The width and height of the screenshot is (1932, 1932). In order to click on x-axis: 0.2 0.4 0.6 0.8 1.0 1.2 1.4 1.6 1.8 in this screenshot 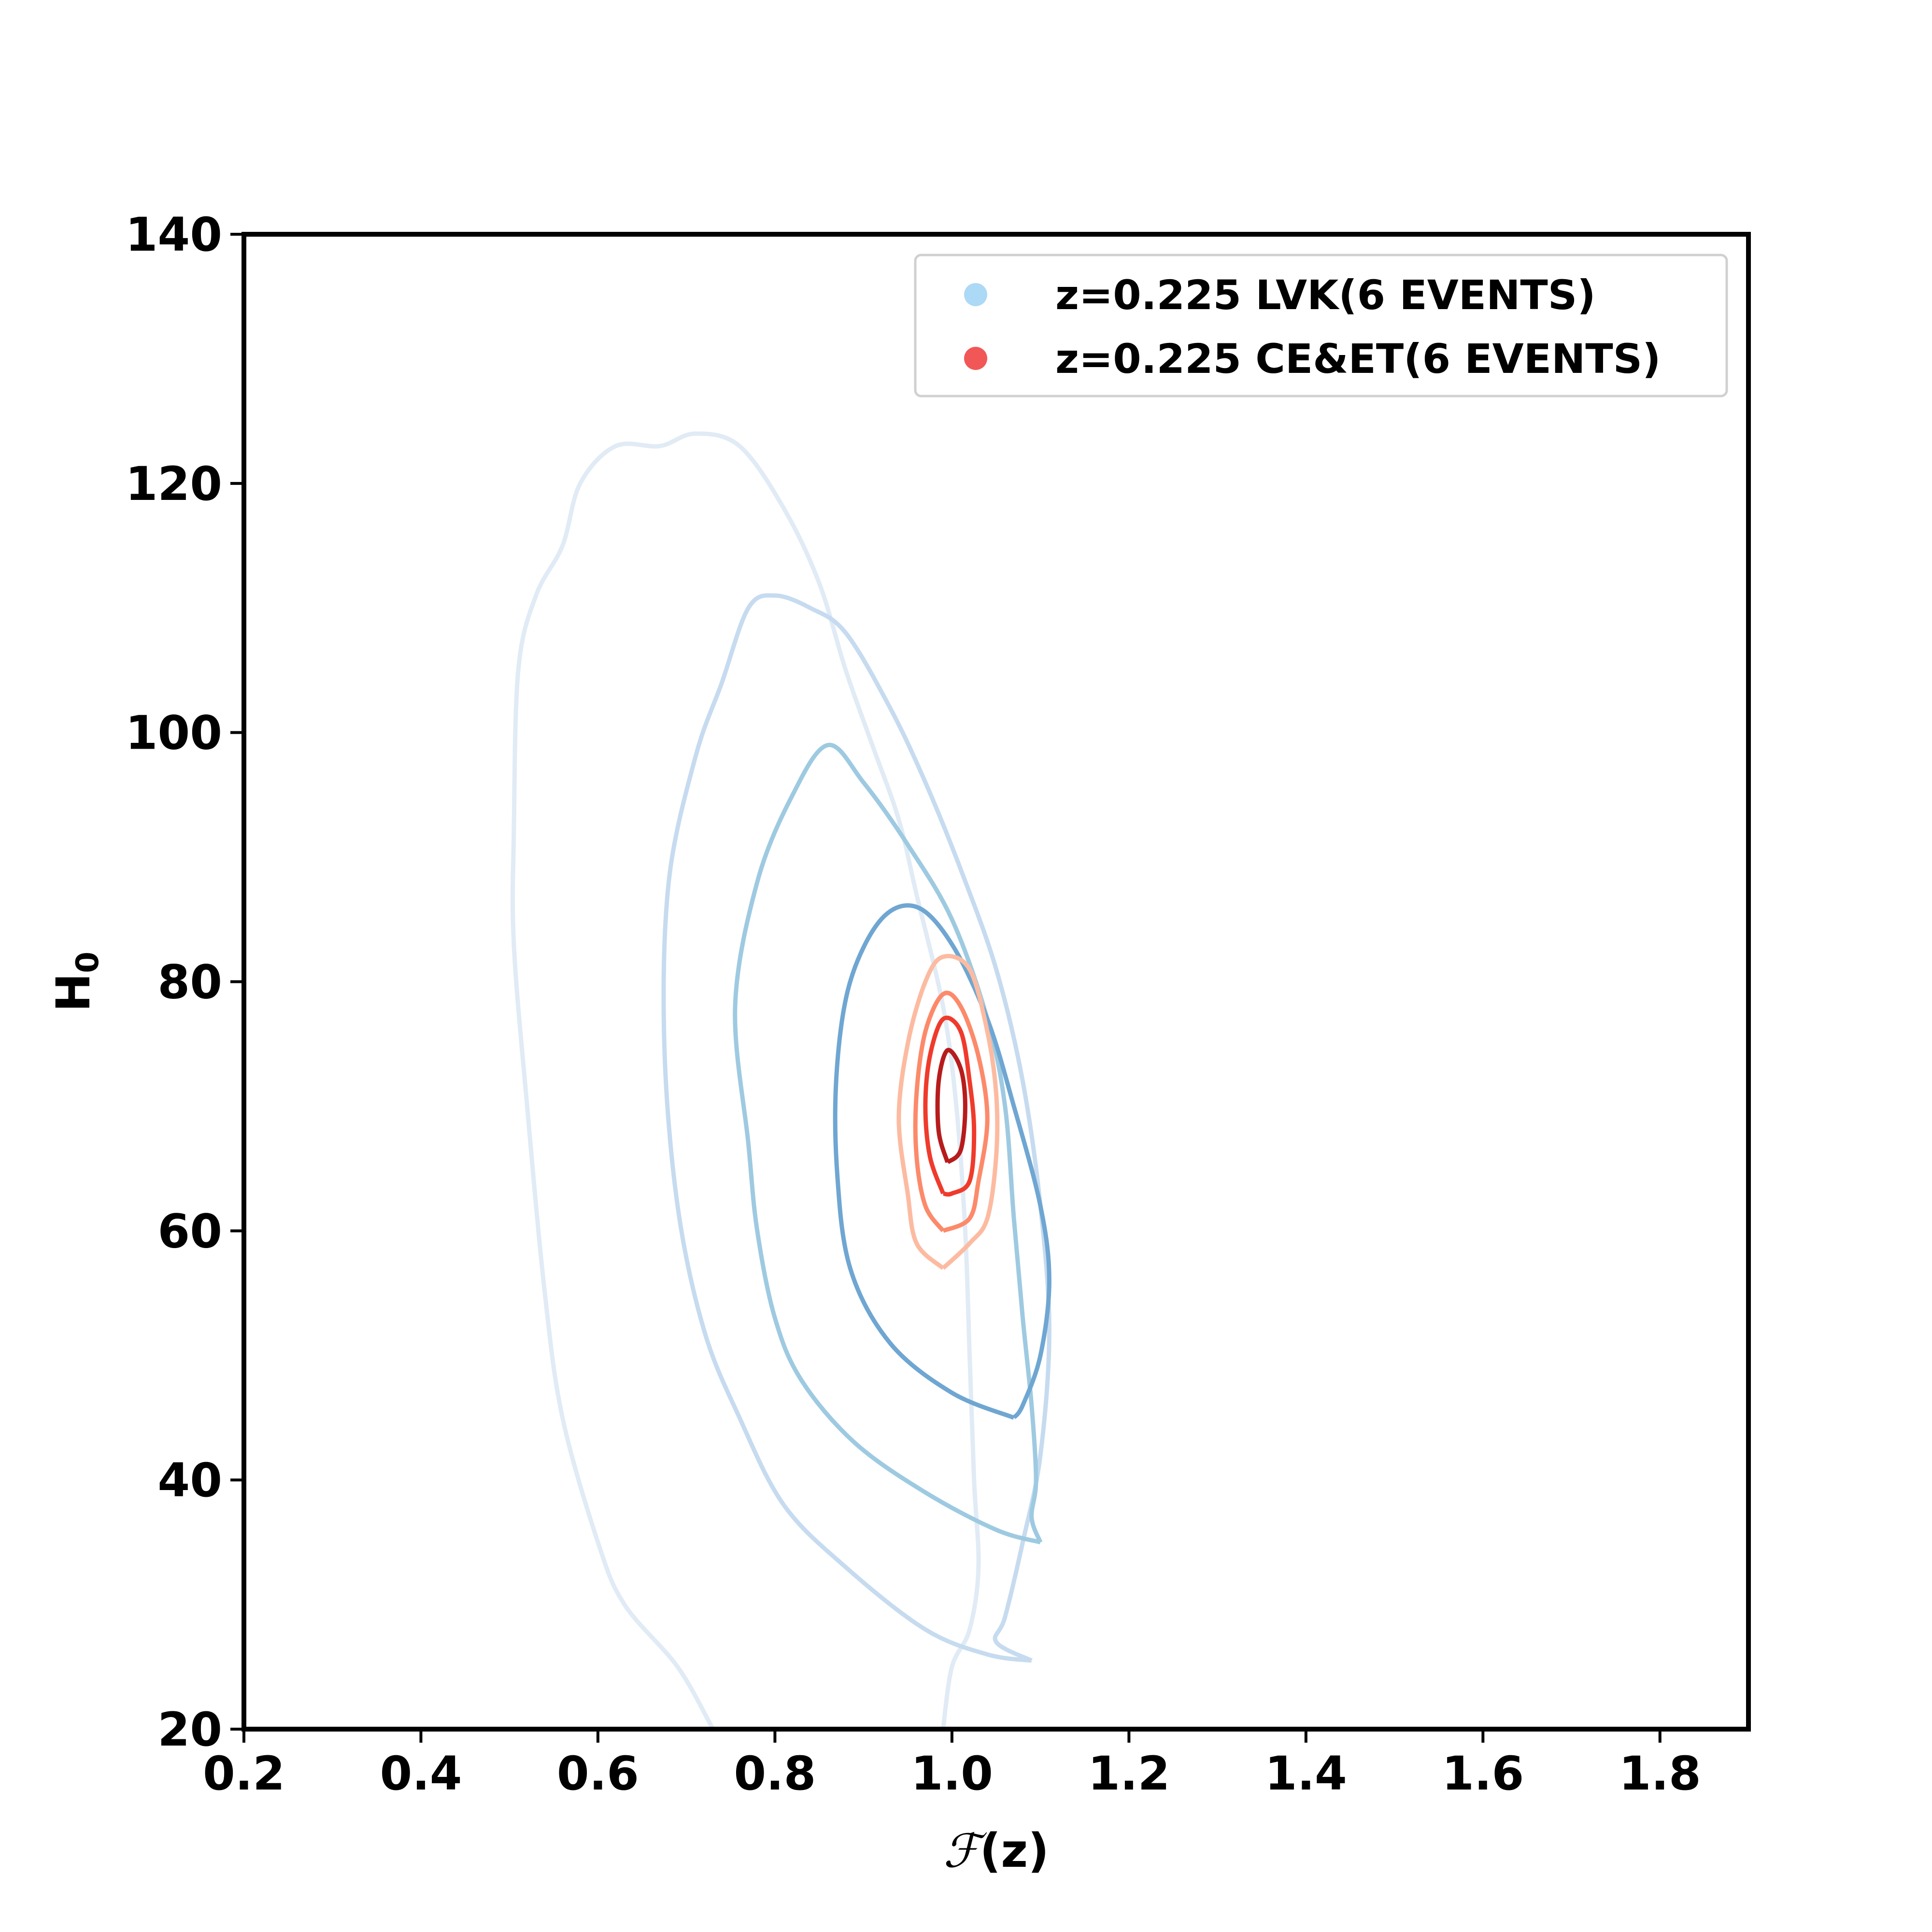, I will do `click(952, 1765)`.